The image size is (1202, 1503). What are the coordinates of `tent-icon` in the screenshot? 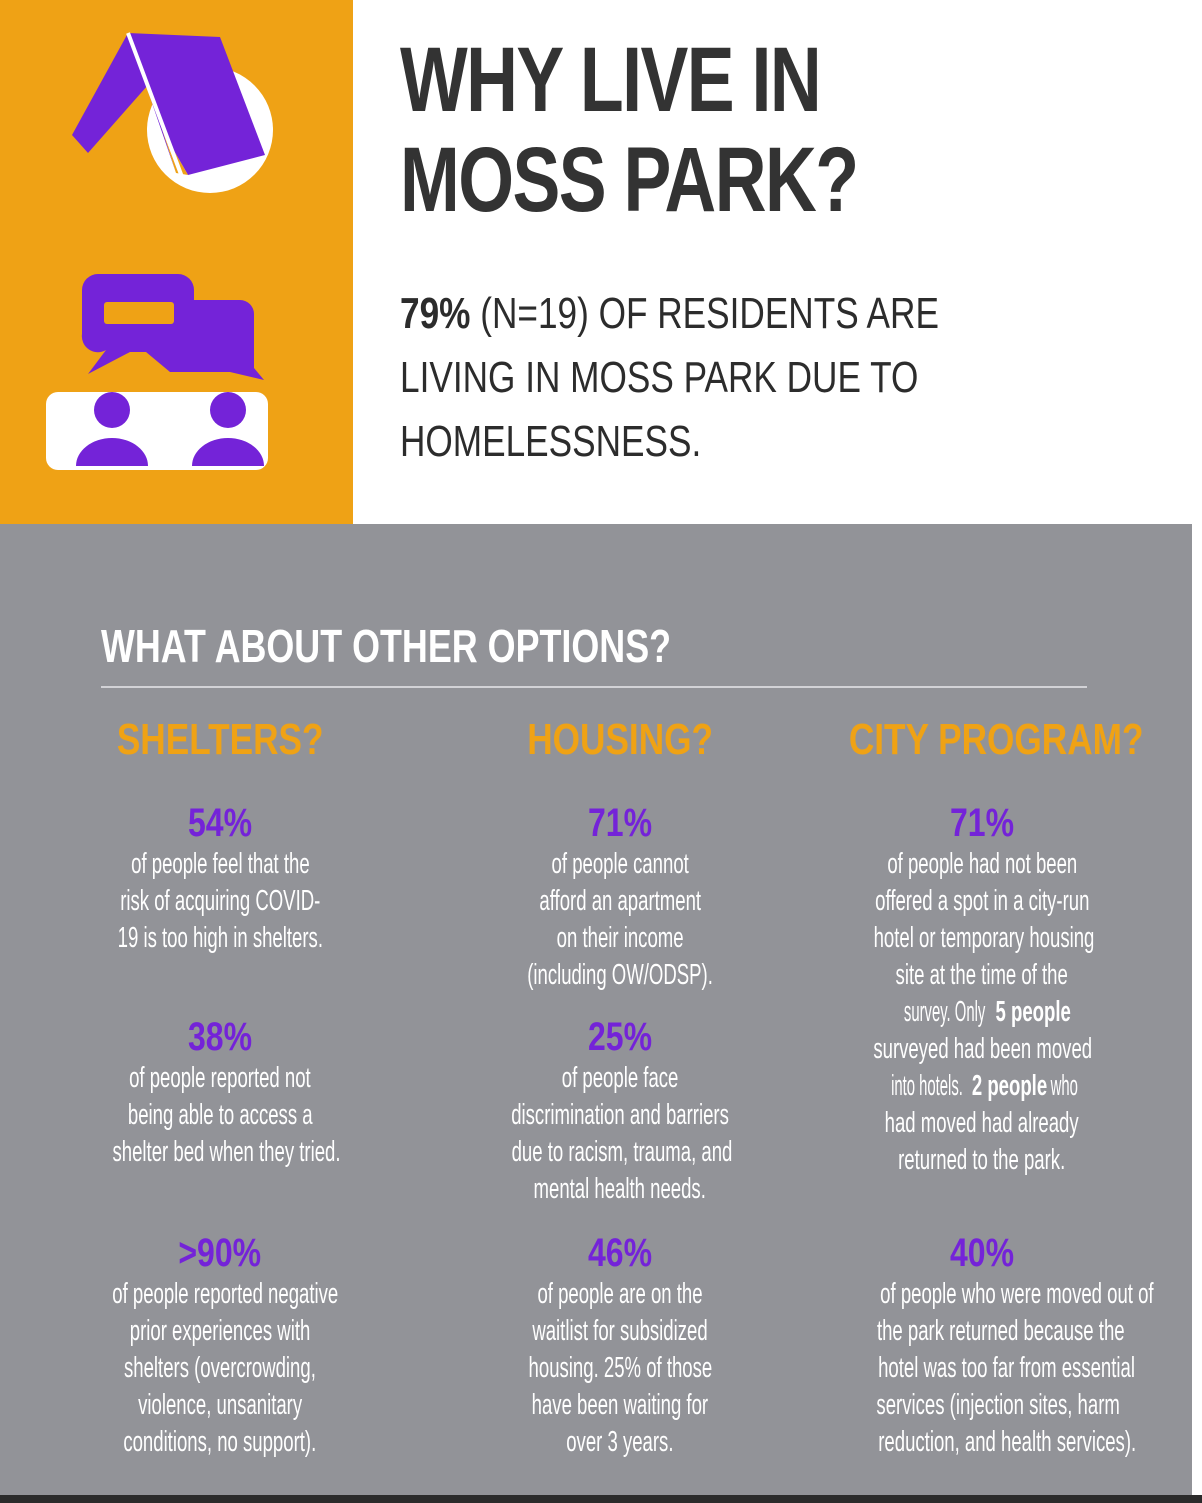 It's located at (172, 112).